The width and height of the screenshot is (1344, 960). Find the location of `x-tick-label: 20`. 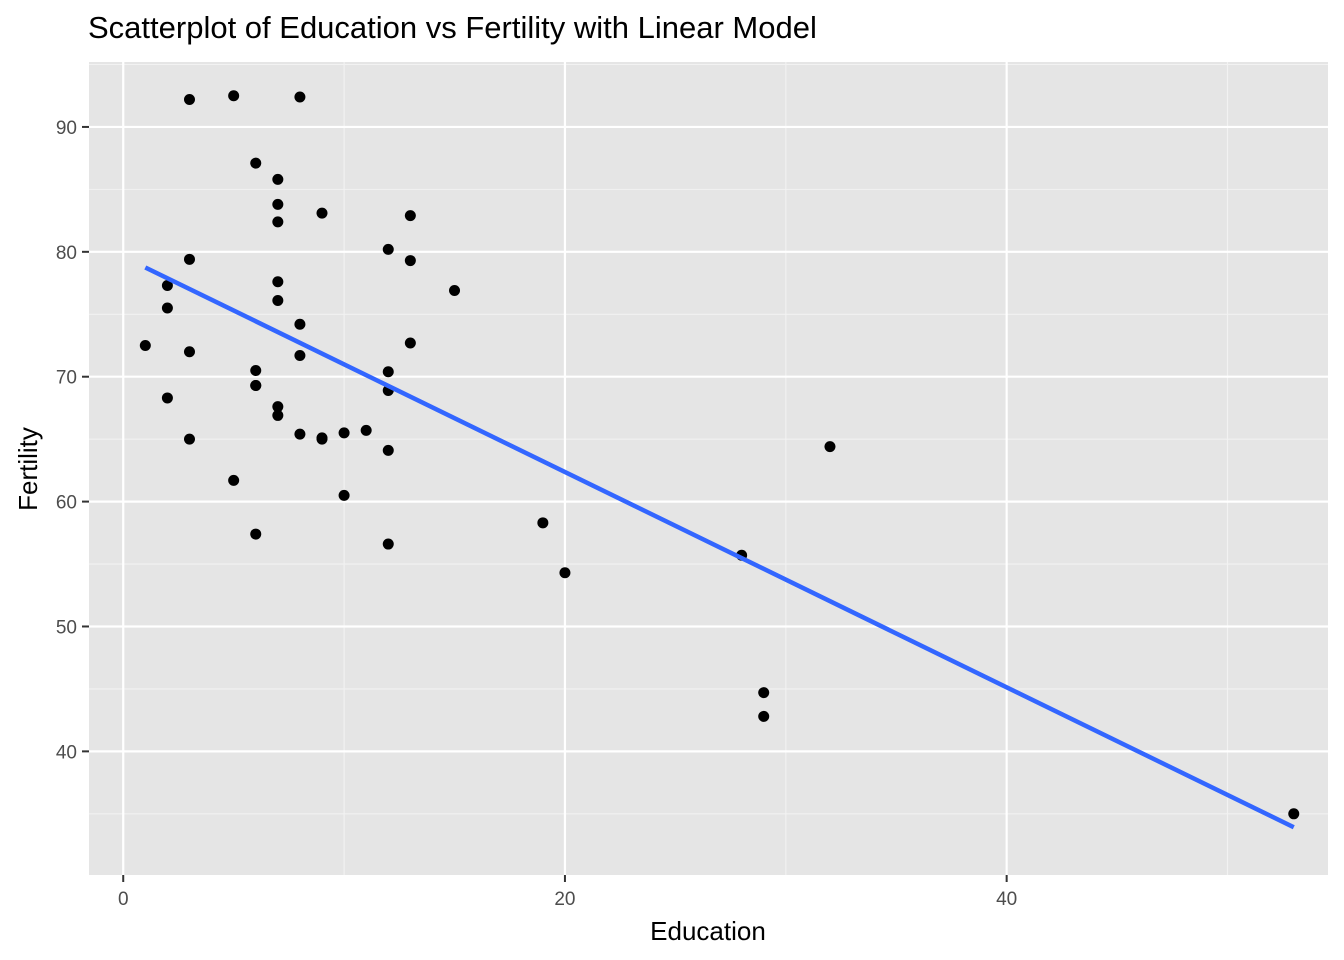

x-tick-label: 20 is located at coordinates (564, 899).